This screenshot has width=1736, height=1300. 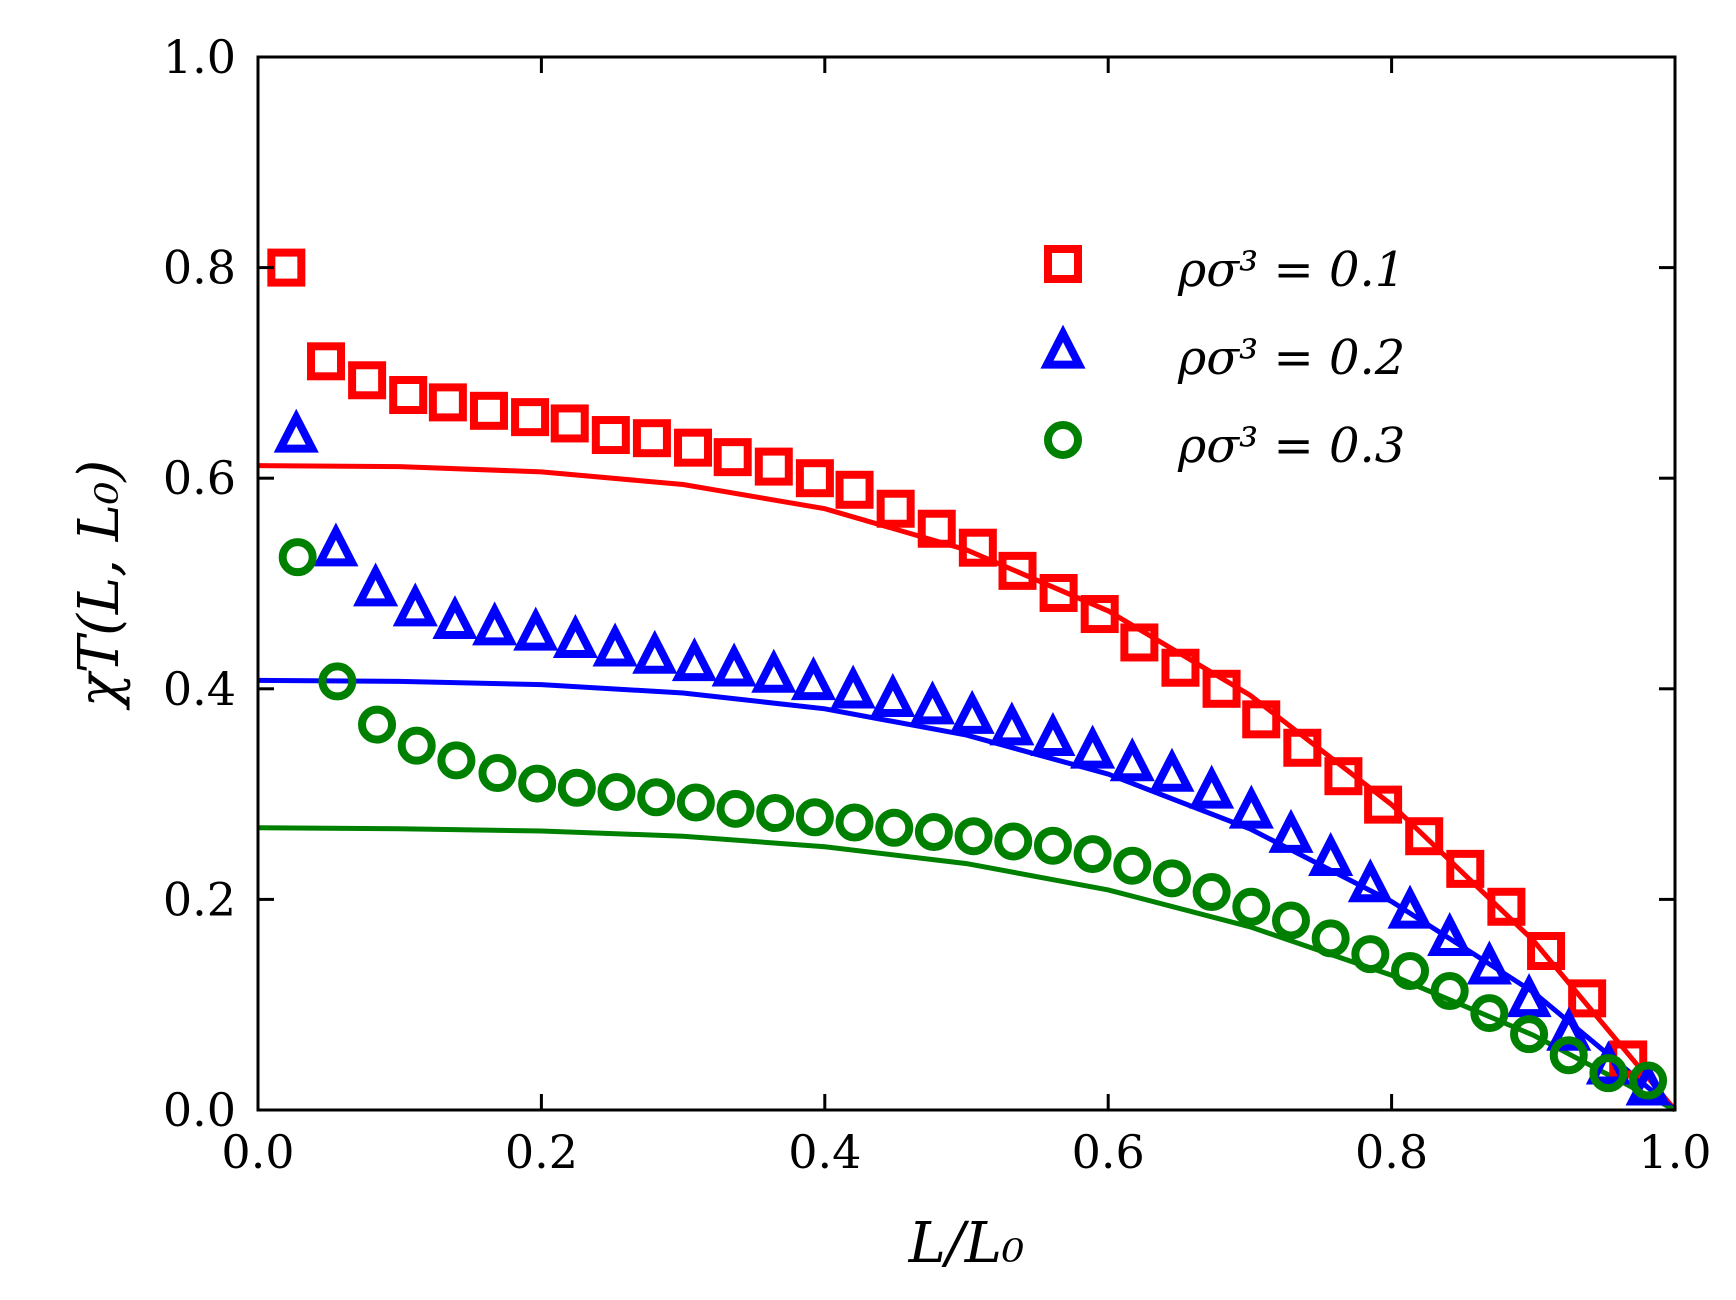 What do you see at coordinates (541, 1152) in the screenshot?
I see `x-tick-label: 0.2` at bounding box center [541, 1152].